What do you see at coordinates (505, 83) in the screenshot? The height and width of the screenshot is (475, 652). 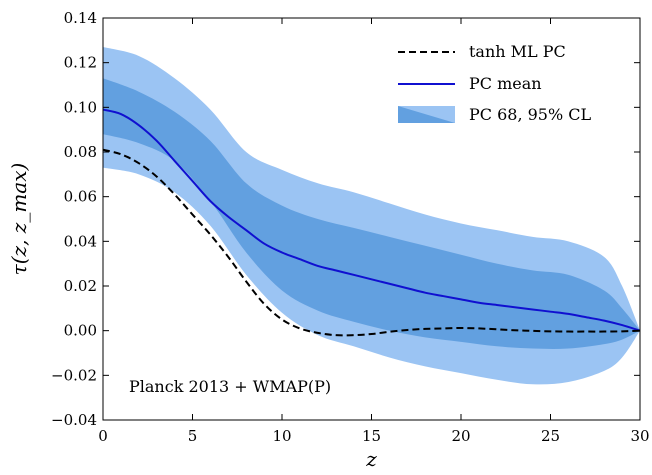 I see `legend-label-mean: PC mean` at bounding box center [505, 83].